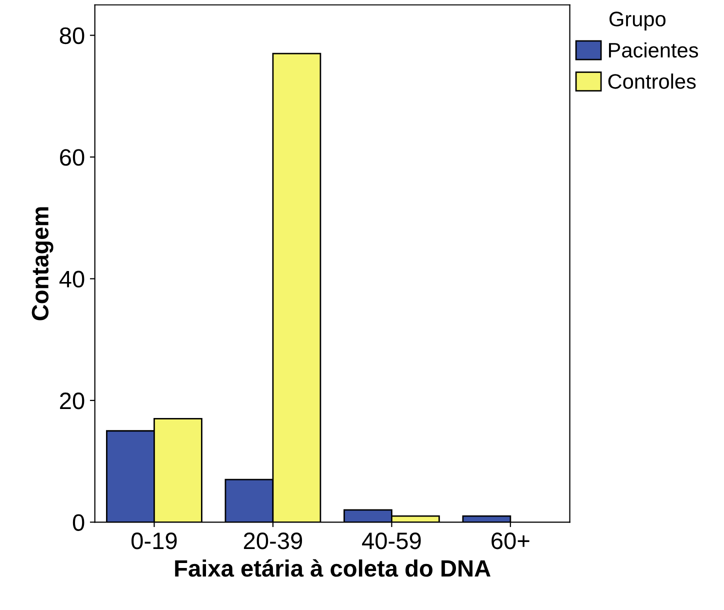  Describe the element at coordinates (332, 568) in the screenshot. I see `x-axis-title: Faixa etária à coleta do DNA` at that location.